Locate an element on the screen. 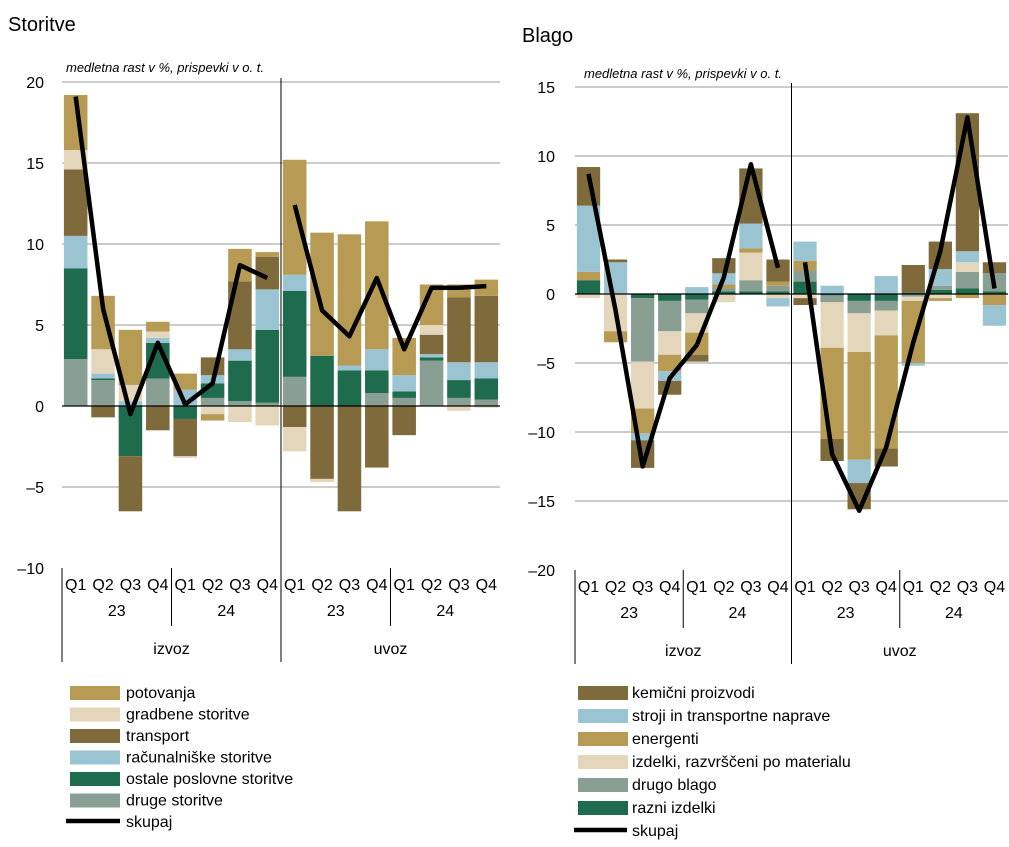  x-tick-label: Q3 is located at coordinates (239, 585).